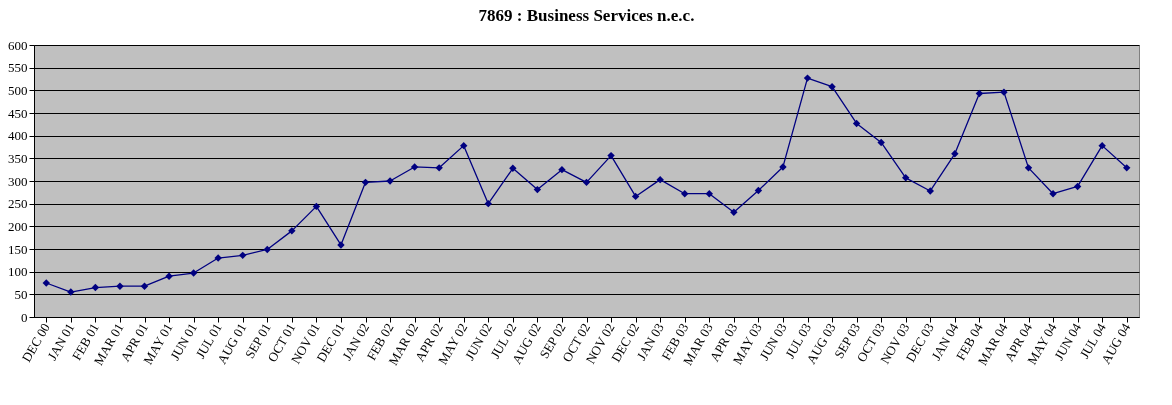 This screenshot has width=1172, height=405. Describe the element at coordinates (18, 68) in the screenshot. I see `y-tick-label: 550` at that location.